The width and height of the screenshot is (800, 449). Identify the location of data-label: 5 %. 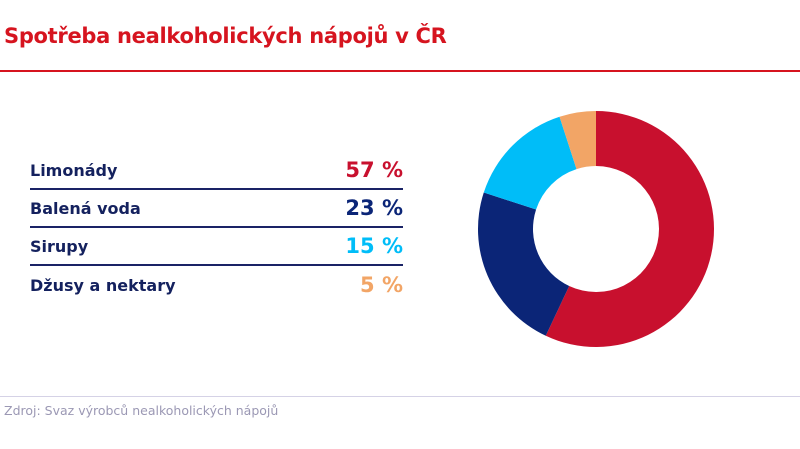
(381, 285).